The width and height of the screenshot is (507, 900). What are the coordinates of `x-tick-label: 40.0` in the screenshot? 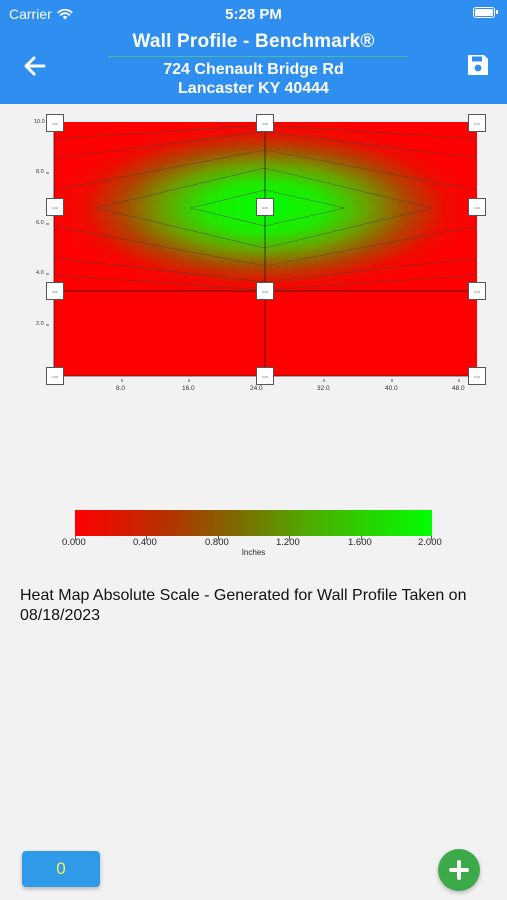 It's located at (391, 388).